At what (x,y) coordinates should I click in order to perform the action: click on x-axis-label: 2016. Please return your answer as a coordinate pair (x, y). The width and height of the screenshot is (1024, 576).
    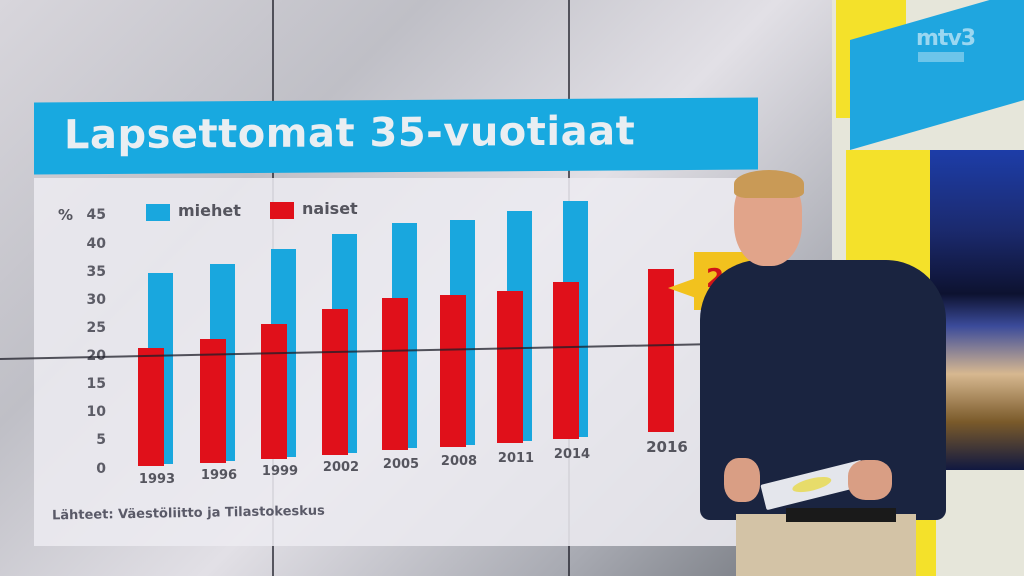
    Looking at the image, I should click on (667, 447).